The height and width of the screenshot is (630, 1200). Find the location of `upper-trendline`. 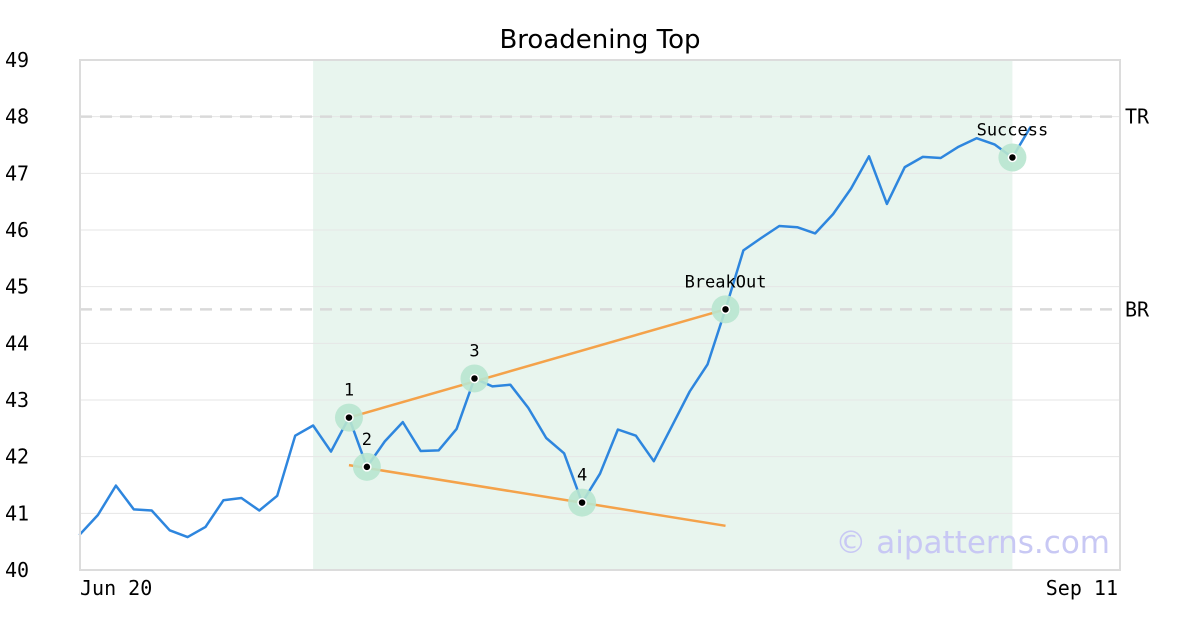

upper-trendline is located at coordinates (537, 363).